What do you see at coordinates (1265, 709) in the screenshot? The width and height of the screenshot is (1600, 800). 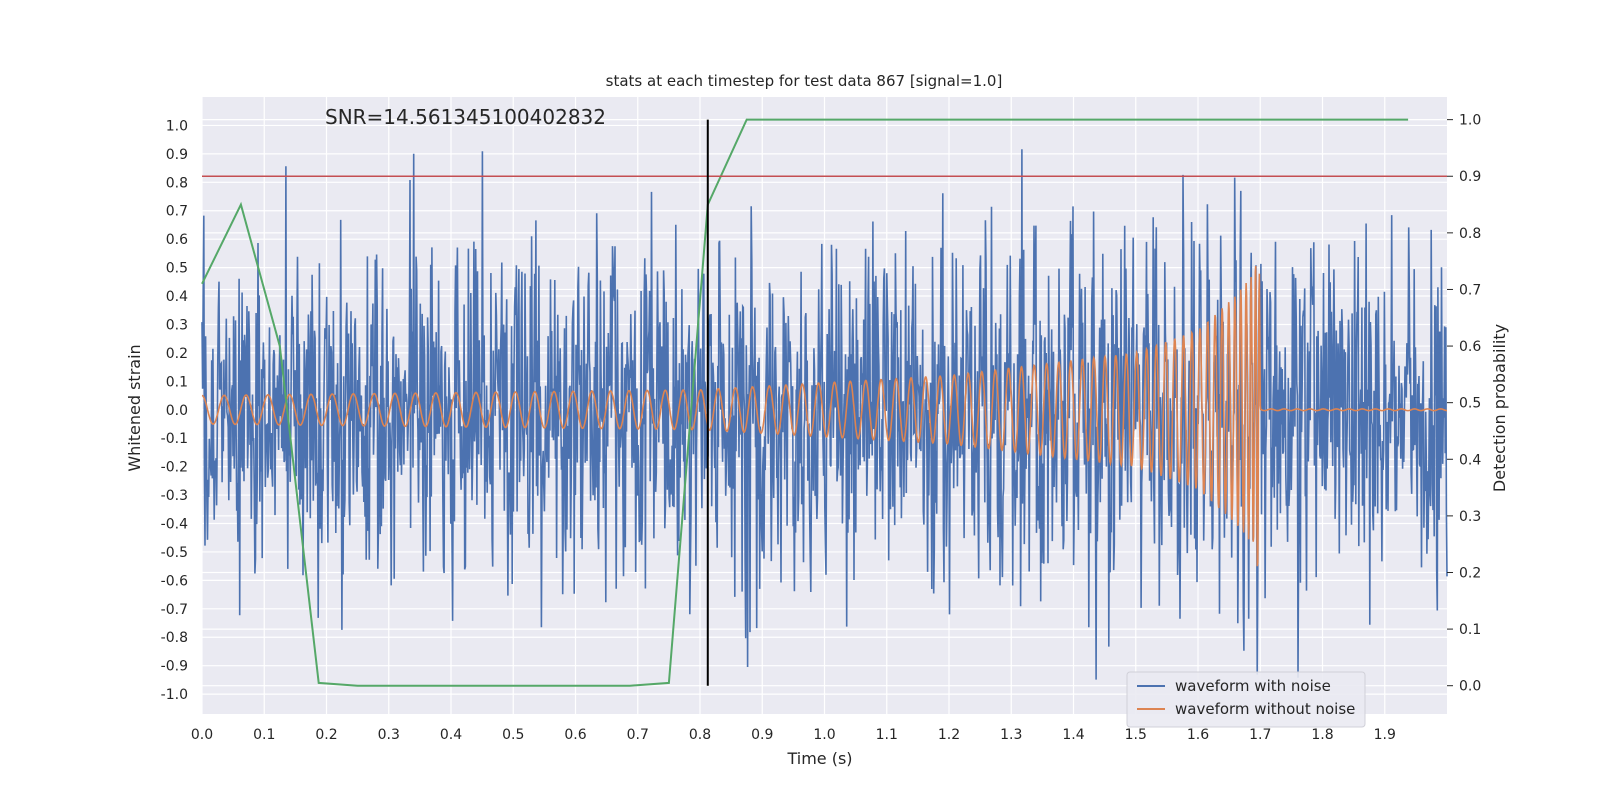 I see `legend-label-clean: waveform without noise` at bounding box center [1265, 709].